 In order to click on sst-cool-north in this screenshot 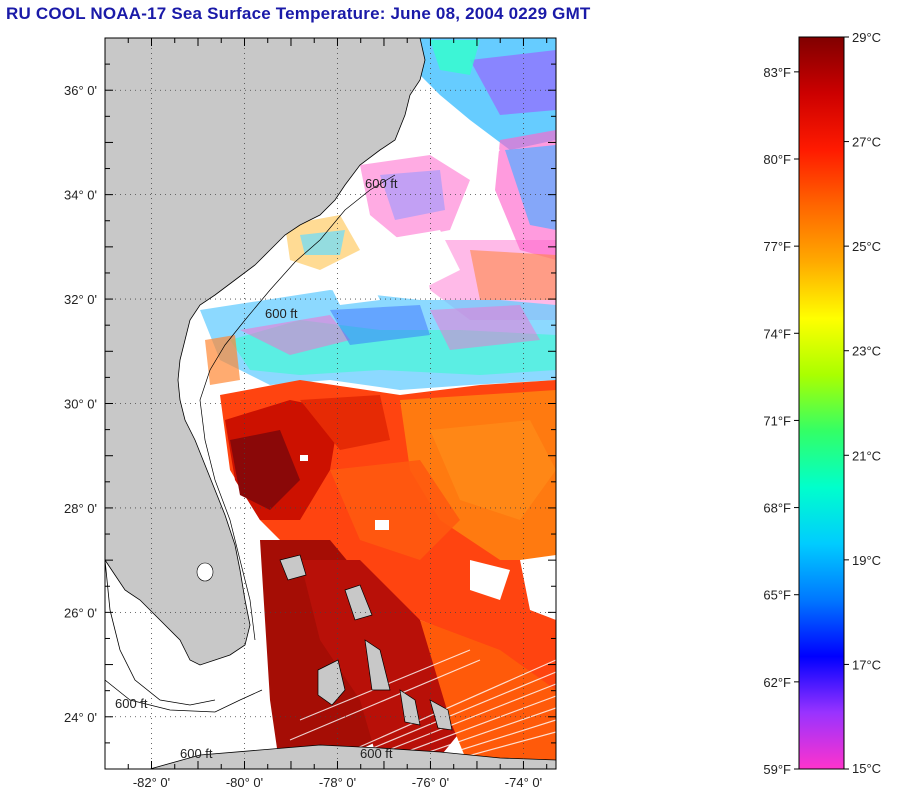, I will do `click(420, 179)`.